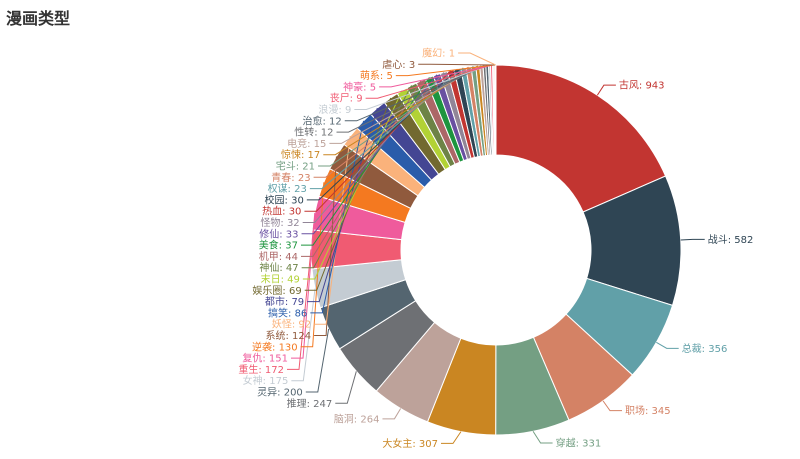 The image size is (800, 459). What do you see at coordinates (287, 312) in the screenshot?
I see `slice-label: 搞笑: 86` at bounding box center [287, 312].